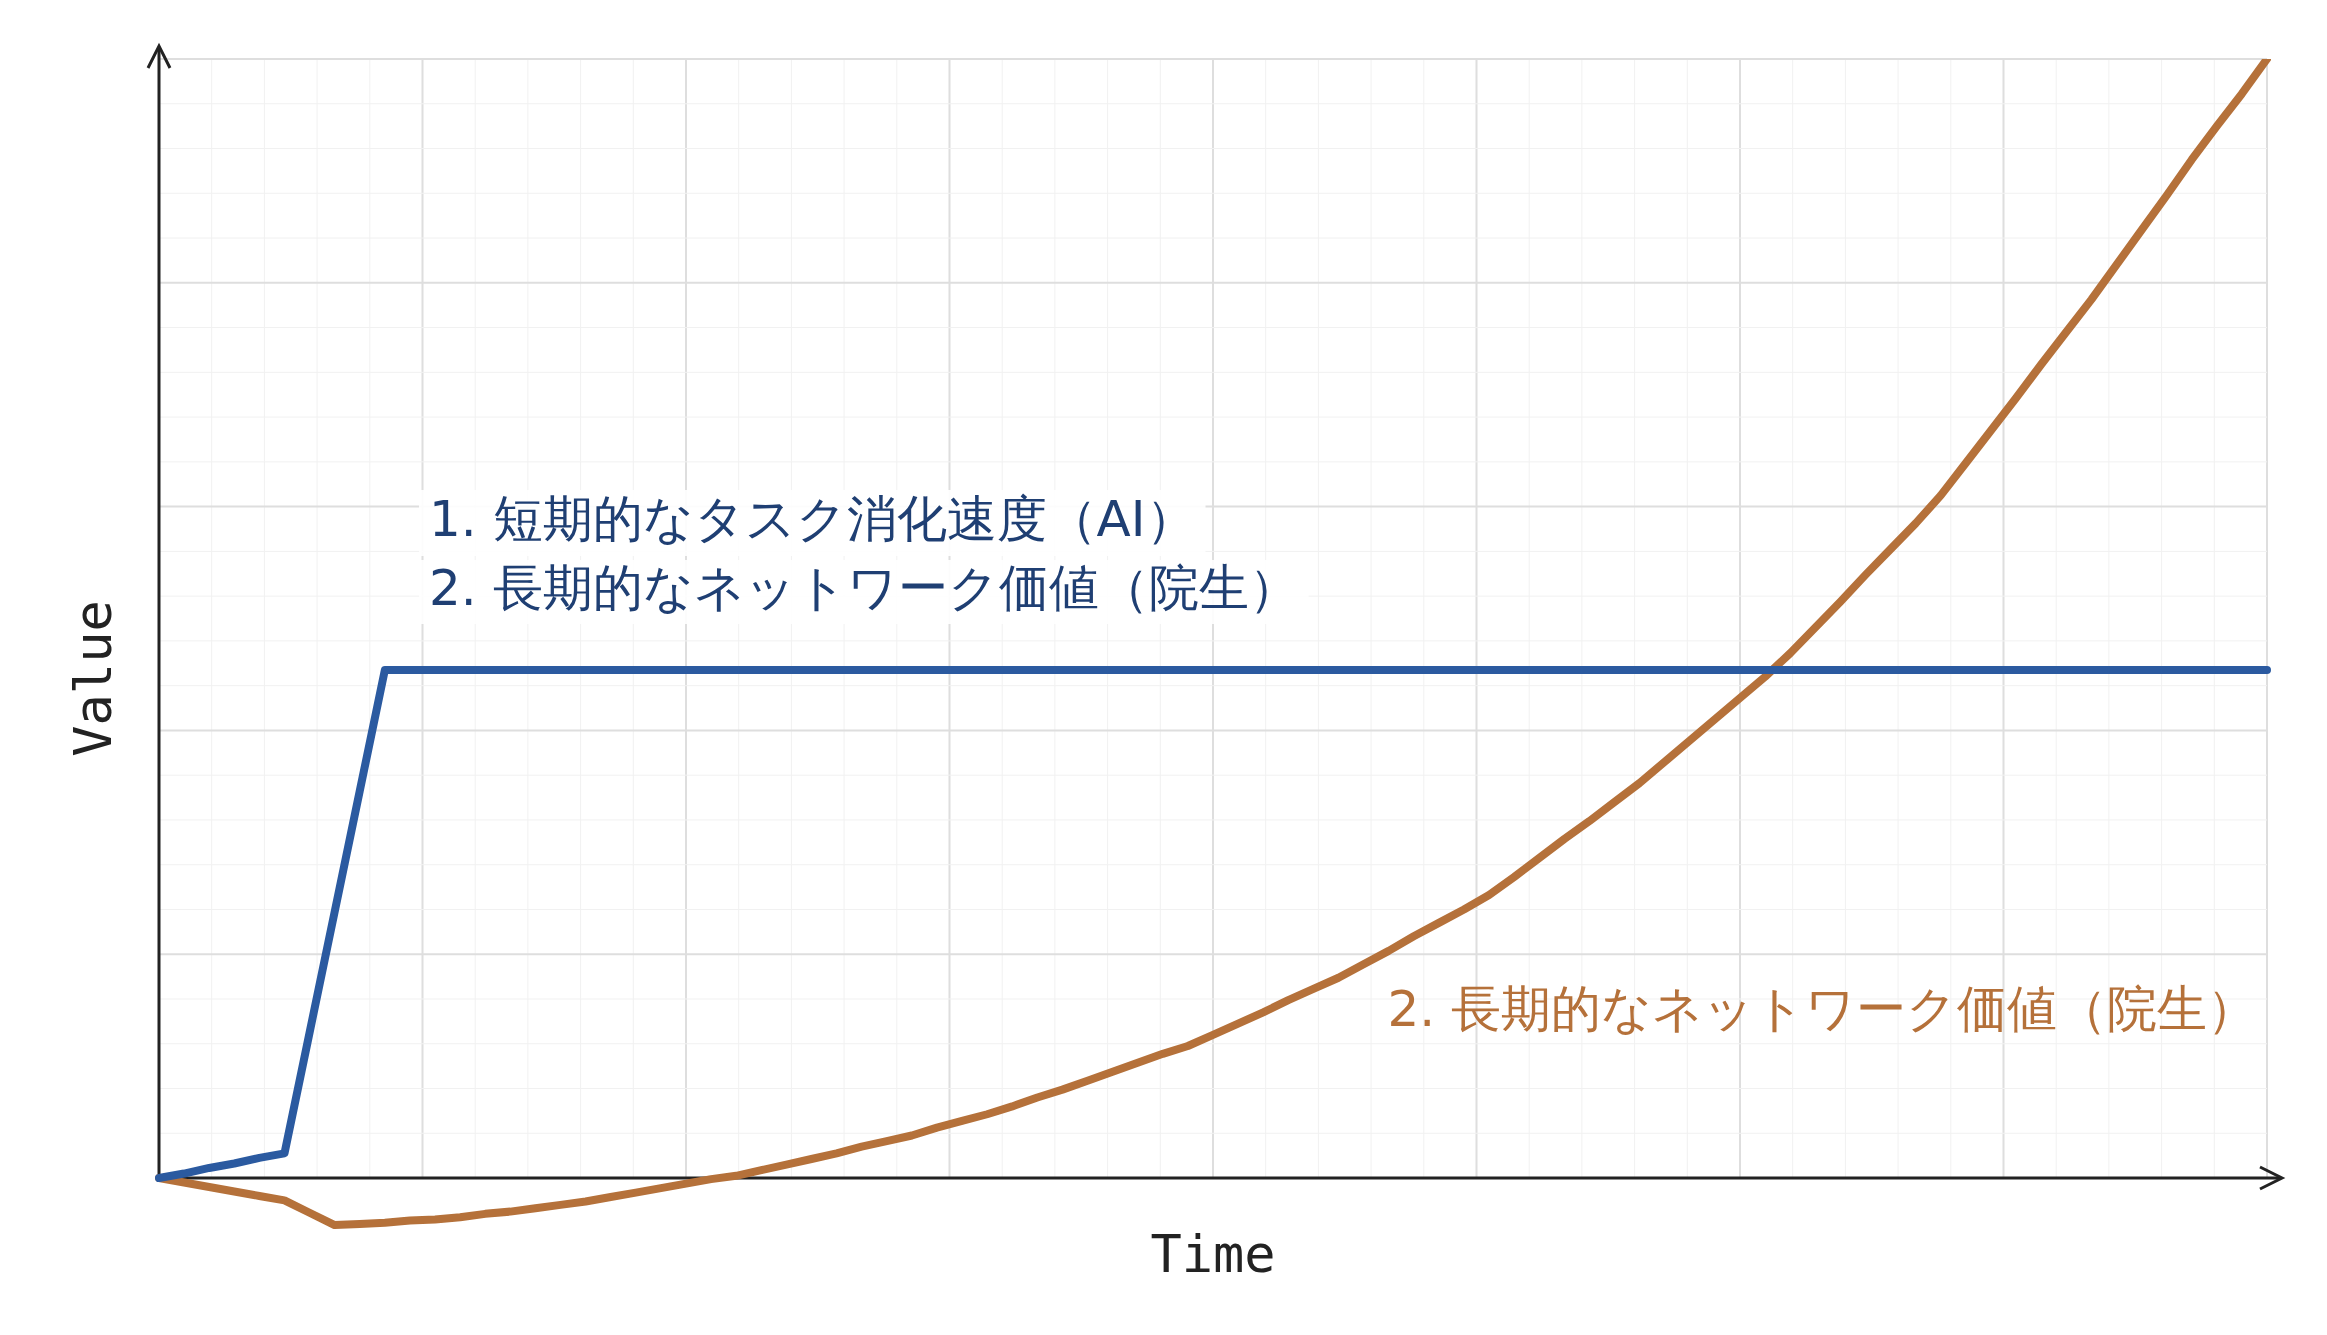 The width and height of the screenshot is (2327, 1335). Describe the element at coordinates (1822, 1009) in the screenshot. I see `series-label: 2. 長期的なネットワーク価値（院生）` at that location.